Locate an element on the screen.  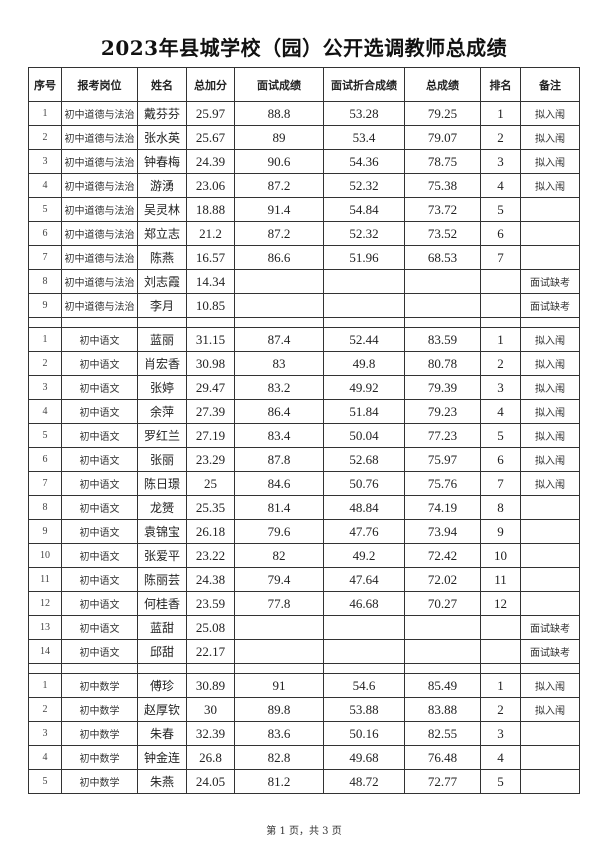
cell-index: 12 is located at coordinates (45, 603).